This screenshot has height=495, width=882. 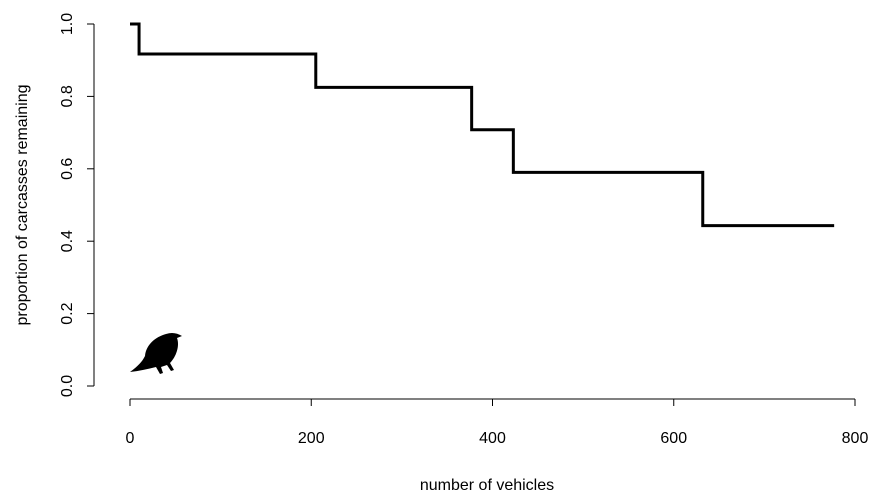 What do you see at coordinates (156, 353) in the screenshot?
I see `bird-silhouette-icon` at bounding box center [156, 353].